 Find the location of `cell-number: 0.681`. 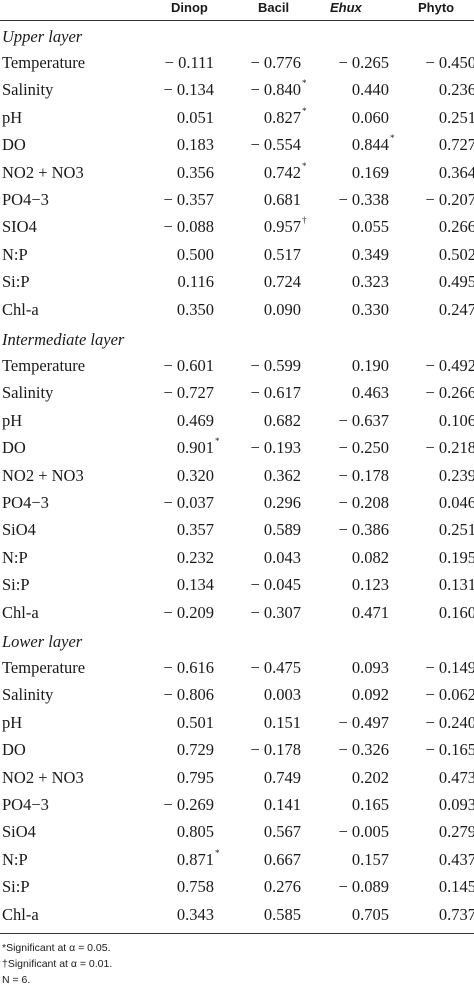

cell-number: 0.681 is located at coordinates (282, 199).